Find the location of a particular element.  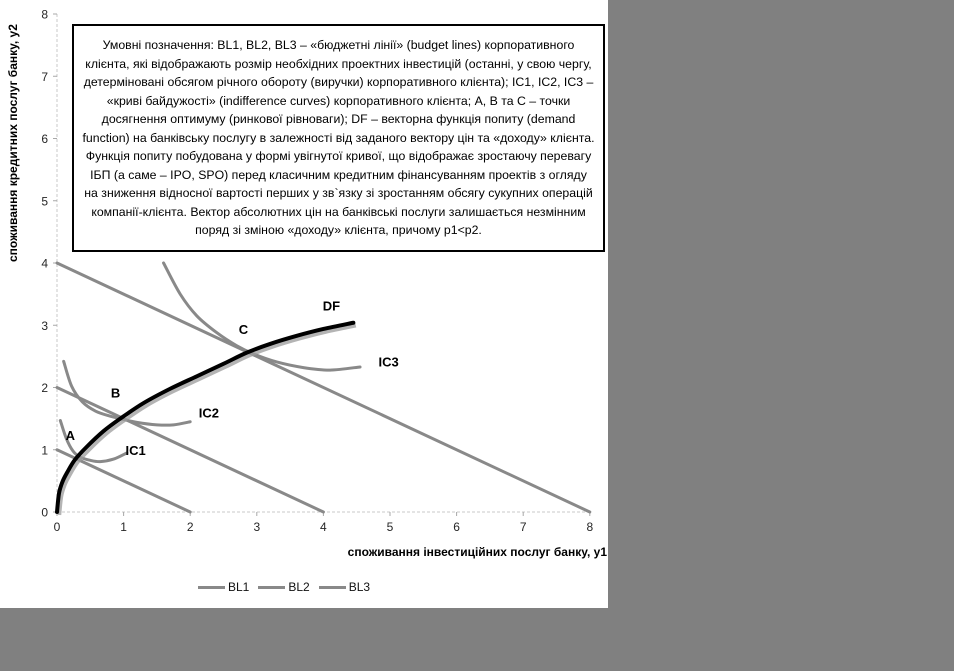

legend-item-BL2: BL2 is located at coordinates (284, 587).